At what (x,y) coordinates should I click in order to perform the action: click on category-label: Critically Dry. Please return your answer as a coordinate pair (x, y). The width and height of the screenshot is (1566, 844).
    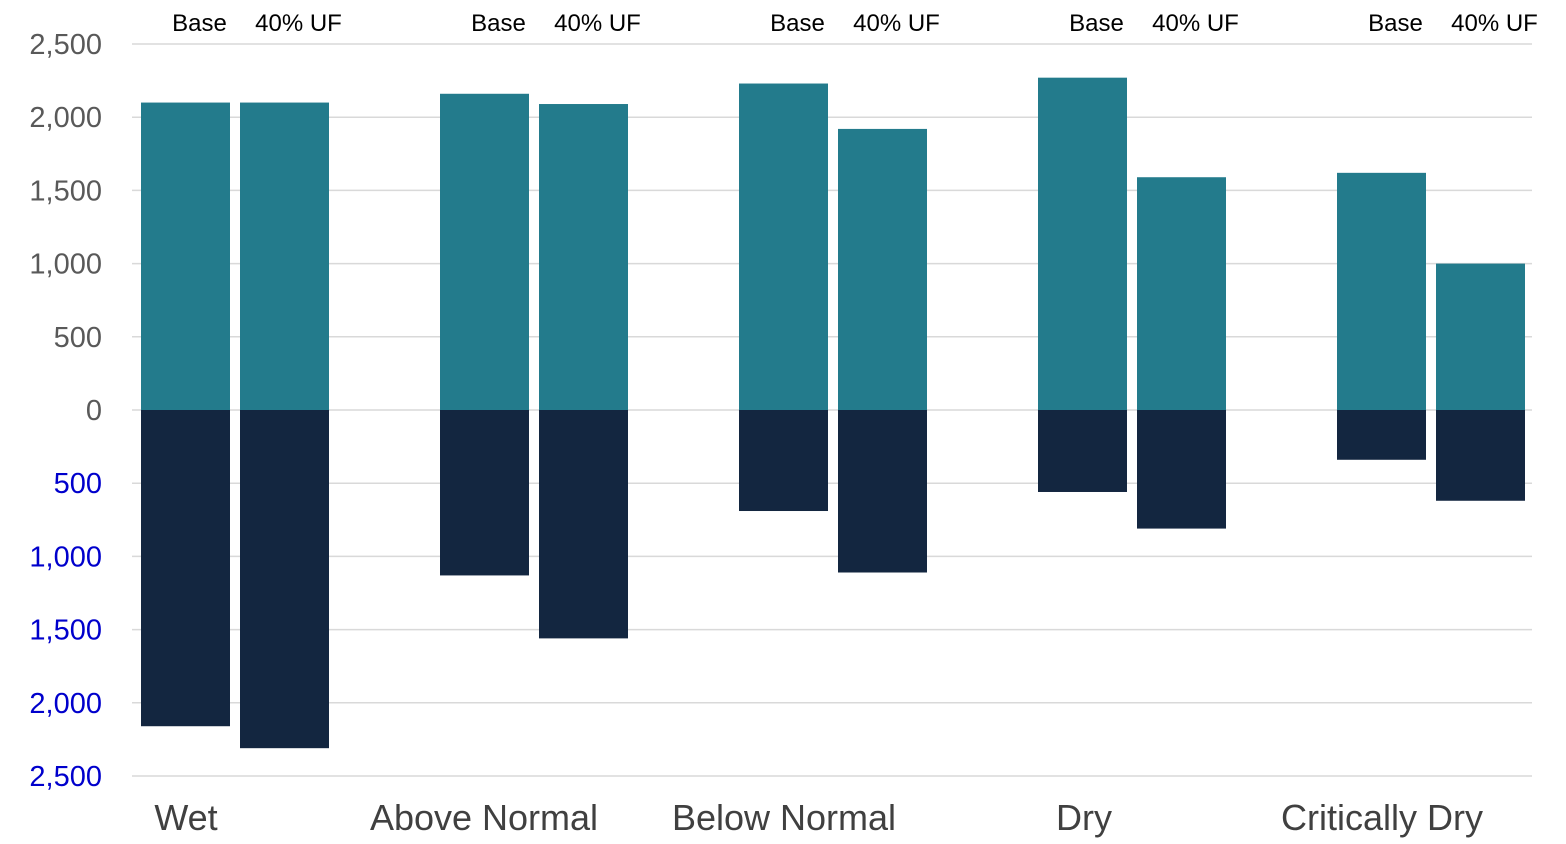
    Looking at the image, I should click on (1382, 817).